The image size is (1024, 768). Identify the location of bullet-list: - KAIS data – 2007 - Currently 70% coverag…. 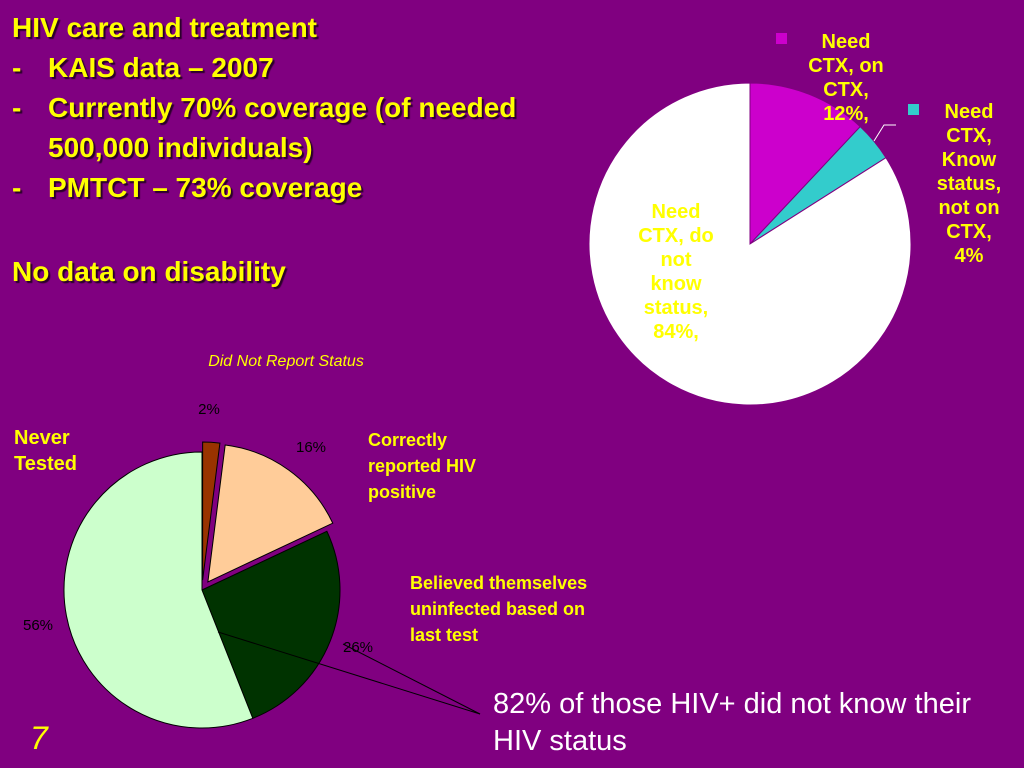
(270, 128).